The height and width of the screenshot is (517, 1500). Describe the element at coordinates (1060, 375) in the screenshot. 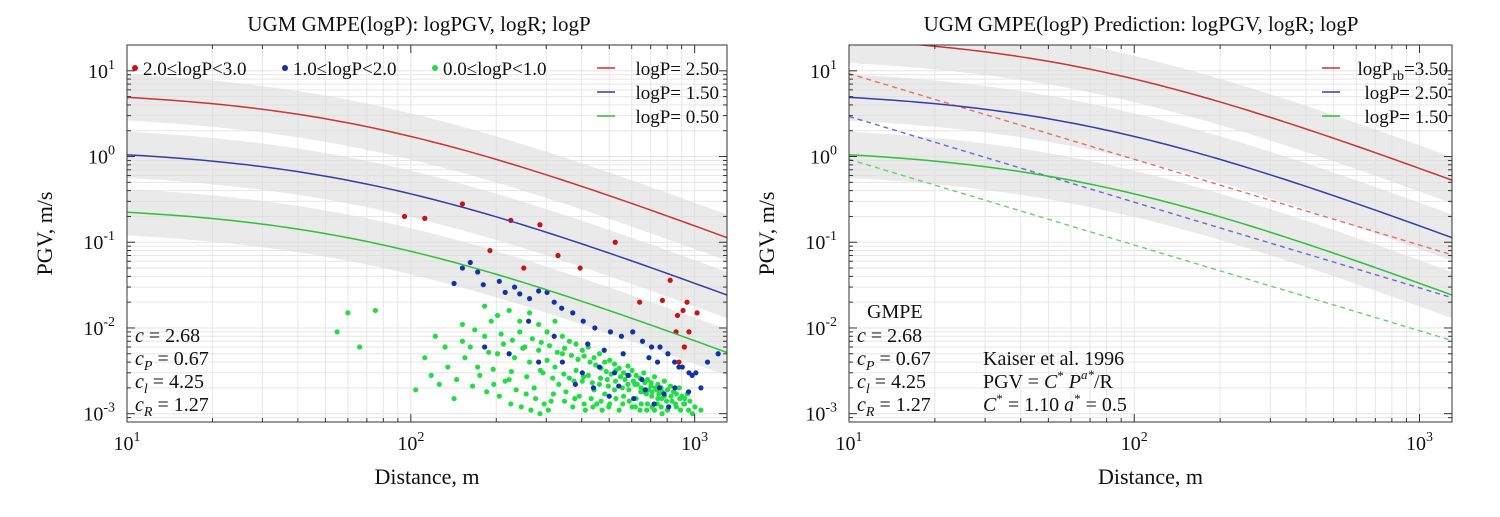

I see `eq-sup: *` at that location.